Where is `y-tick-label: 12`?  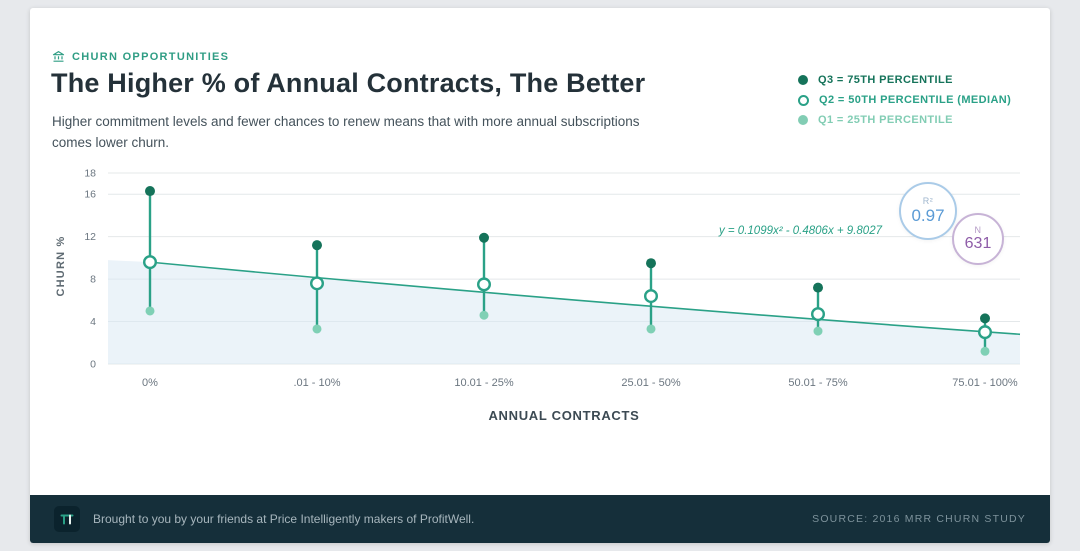
y-tick-label: 12 is located at coordinates (90, 237).